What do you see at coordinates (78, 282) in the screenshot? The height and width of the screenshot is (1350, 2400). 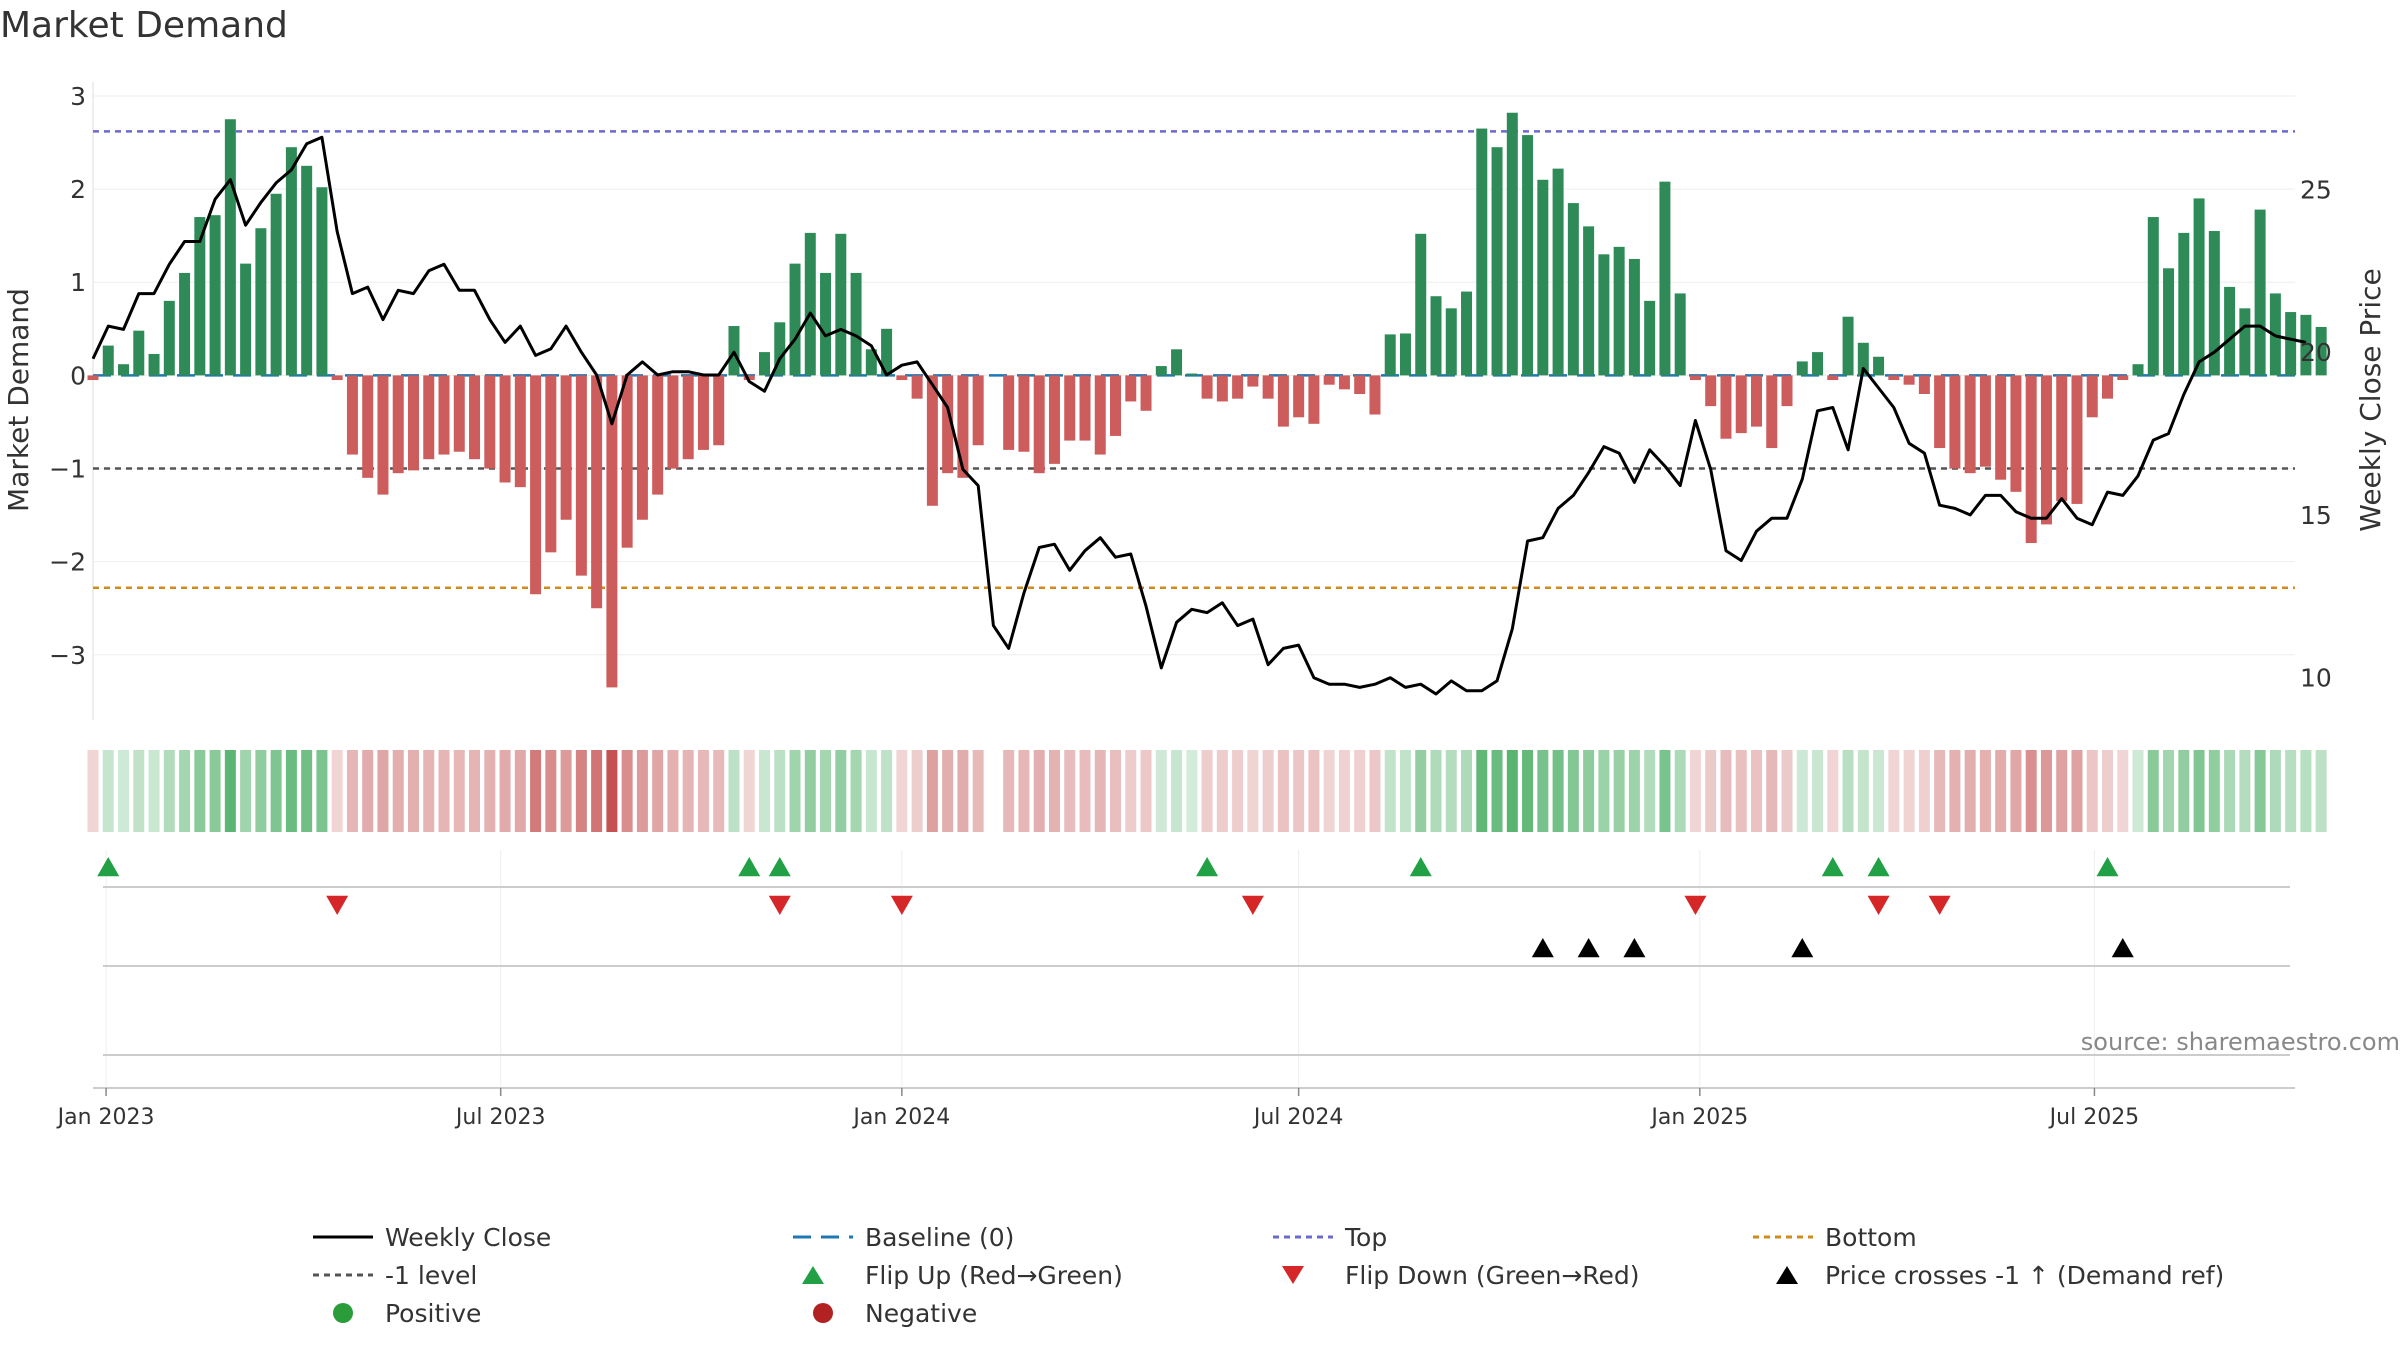 I see `y-tick-label: 1` at bounding box center [78, 282].